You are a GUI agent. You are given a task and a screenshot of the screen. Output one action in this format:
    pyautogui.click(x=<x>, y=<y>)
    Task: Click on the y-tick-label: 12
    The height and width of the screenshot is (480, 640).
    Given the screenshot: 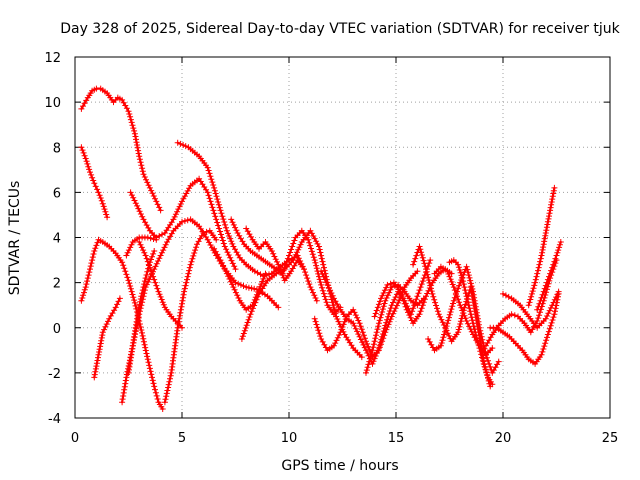 What is the action you would take?
    pyautogui.click(x=52, y=58)
    